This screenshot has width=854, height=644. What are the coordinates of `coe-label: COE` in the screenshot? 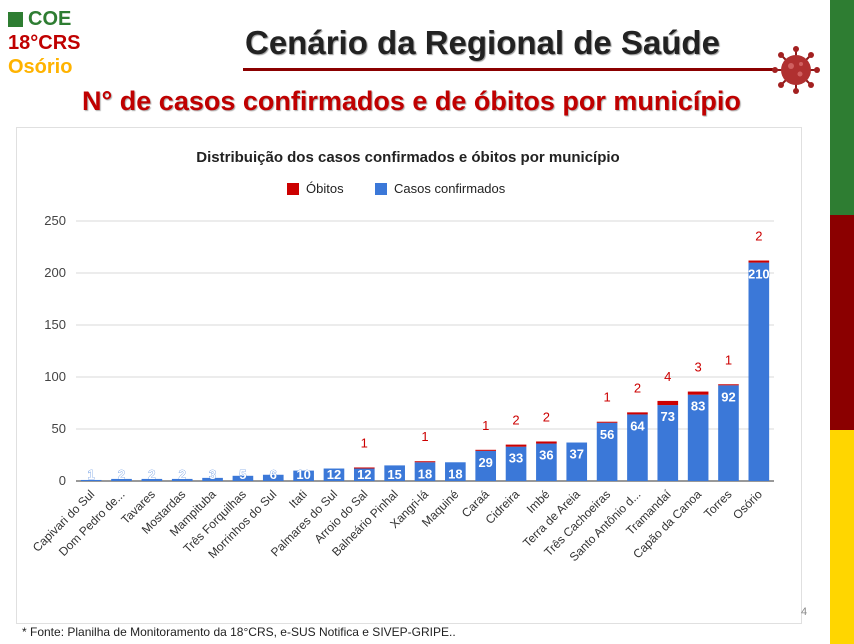 It's located at (50, 19).